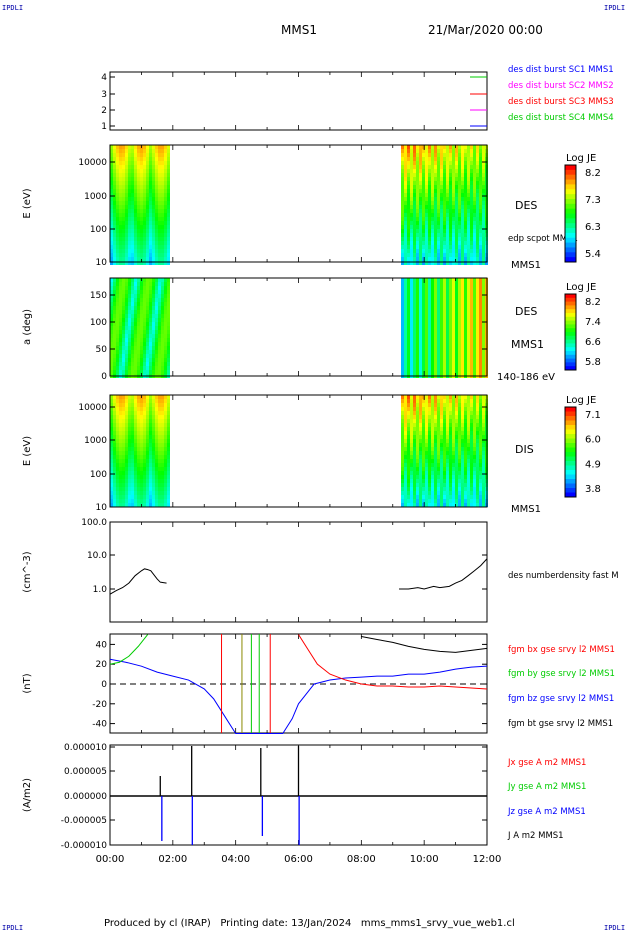 This screenshot has width=630, height=934. What do you see at coordinates (593, 464) in the screenshot?
I see `colorbar-tick-label: 4.9` at bounding box center [593, 464].